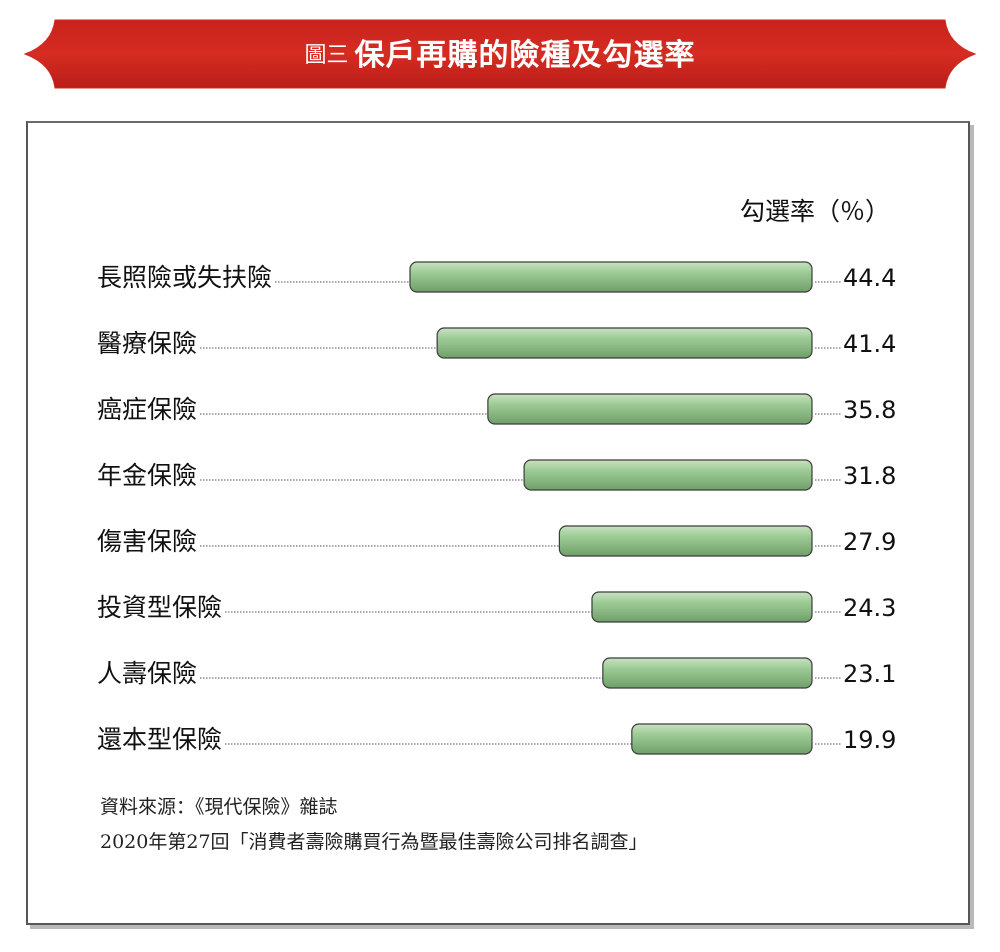 The height and width of the screenshot is (952, 1000). Describe the element at coordinates (147, 409) in the screenshot. I see `category-label: 癌症保險` at that location.